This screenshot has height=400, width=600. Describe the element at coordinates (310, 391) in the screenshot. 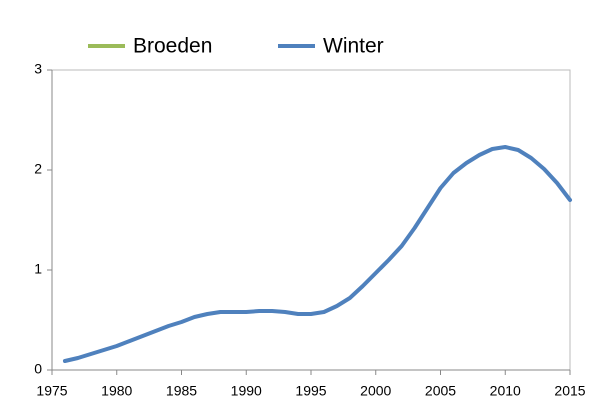

I see `x-tick-label: 1995` at that location.